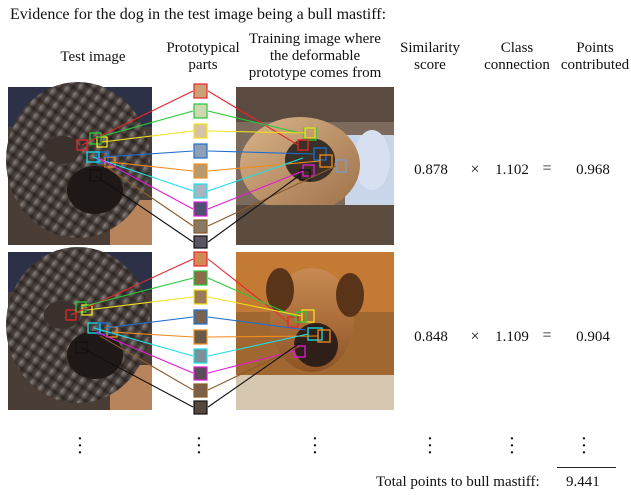 The height and width of the screenshot is (495, 631). I want to click on header-training-image-line1: Training image where, so click(315, 39).